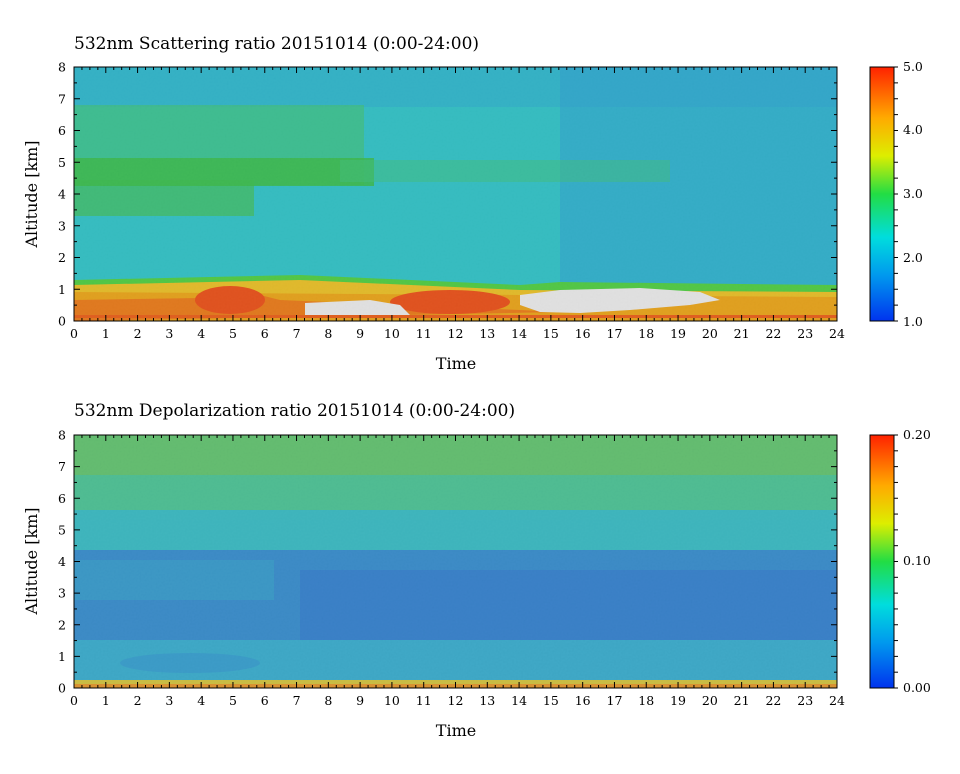 This screenshot has height=774, width=960. Describe the element at coordinates (900, 561) in the screenshot. I see `colorbar: 0.20 0.10 0.00` at that location.